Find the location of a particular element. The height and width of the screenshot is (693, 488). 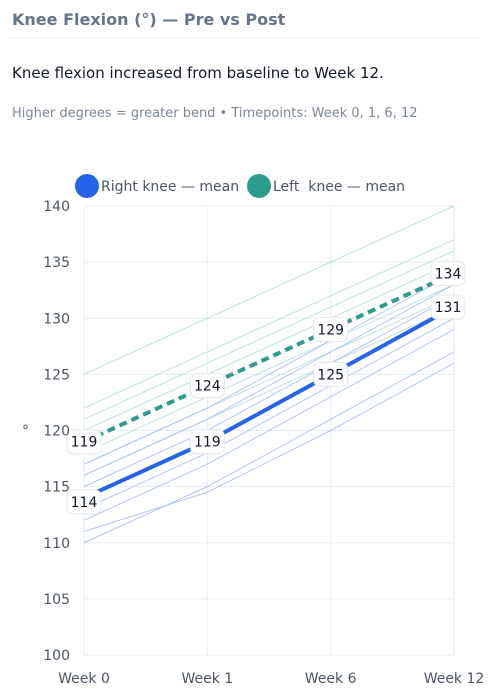

x-tick-label: Week 0 is located at coordinates (84, 679).